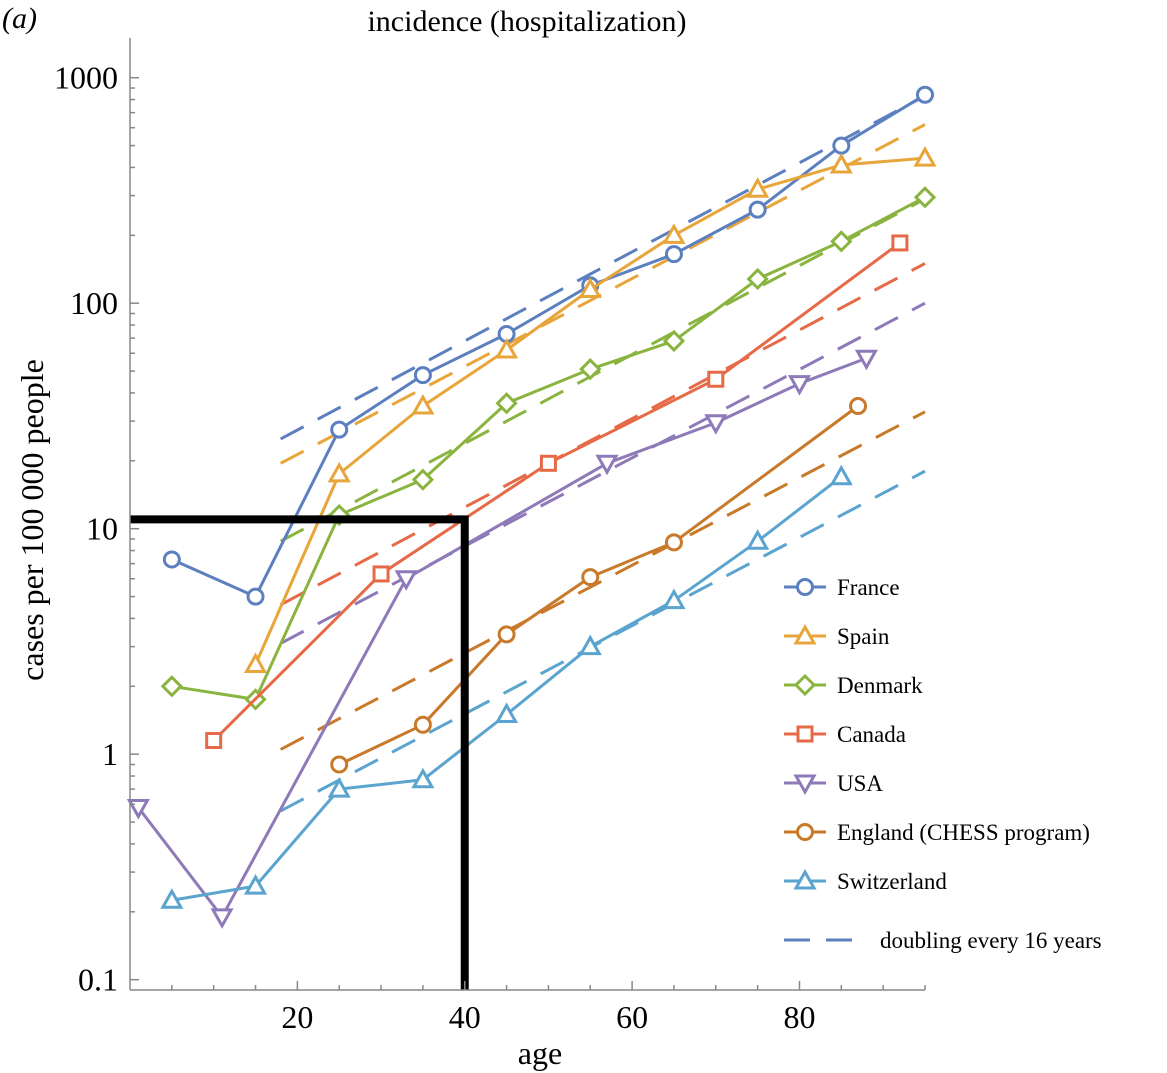 The height and width of the screenshot is (1073, 1167). Describe the element at coordinates (871, 734) in the screenshot. I see `legend-label: Canada` at that location.